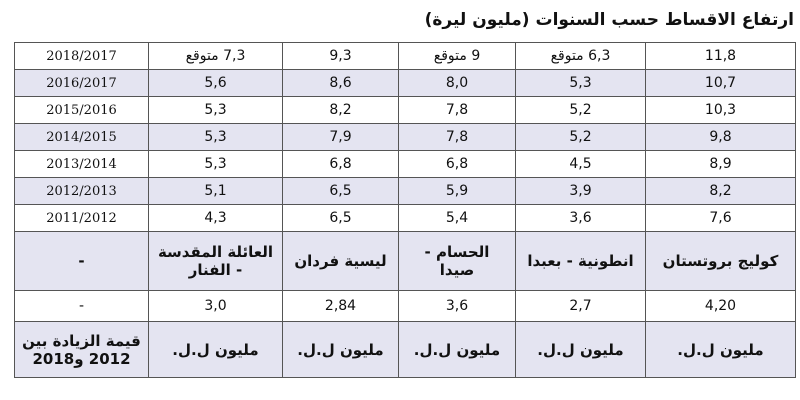 The image size is (800, 400). I want to click on table-cell: 10,3, so click(720, 110).